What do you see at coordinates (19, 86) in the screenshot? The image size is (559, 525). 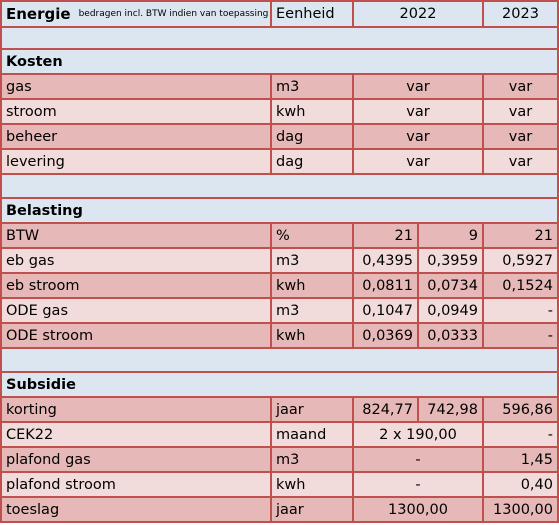 I see `row-label: gas` at bounding box center [19, 86].